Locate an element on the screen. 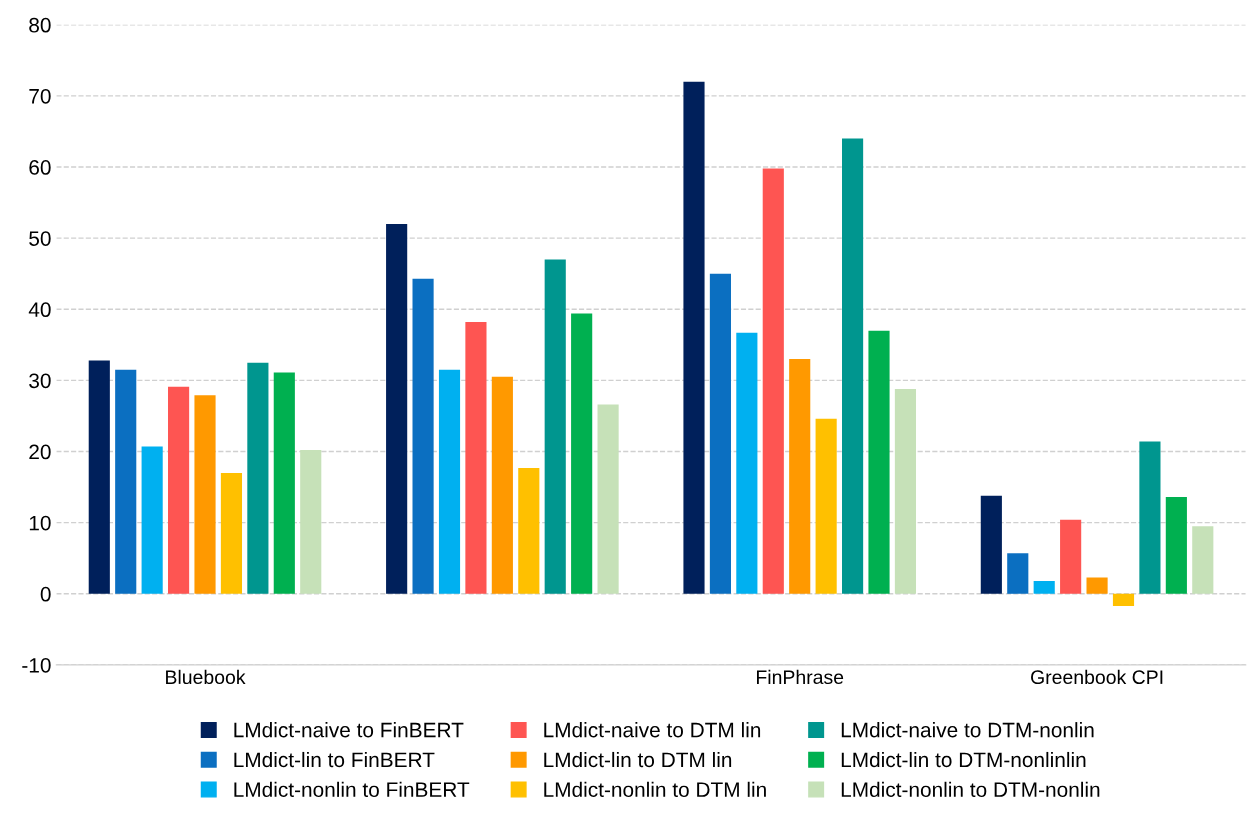  y-tick-label: 40 is located at coordinates (39, 310).